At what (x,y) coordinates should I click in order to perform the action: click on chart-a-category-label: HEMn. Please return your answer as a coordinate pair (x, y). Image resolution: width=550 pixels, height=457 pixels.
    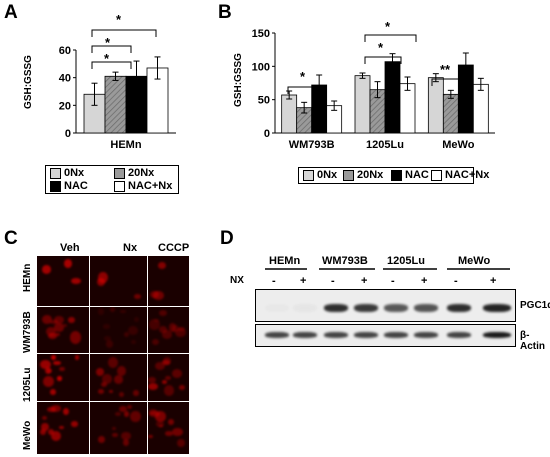
    Looking at the image, I should click on (125, 145).